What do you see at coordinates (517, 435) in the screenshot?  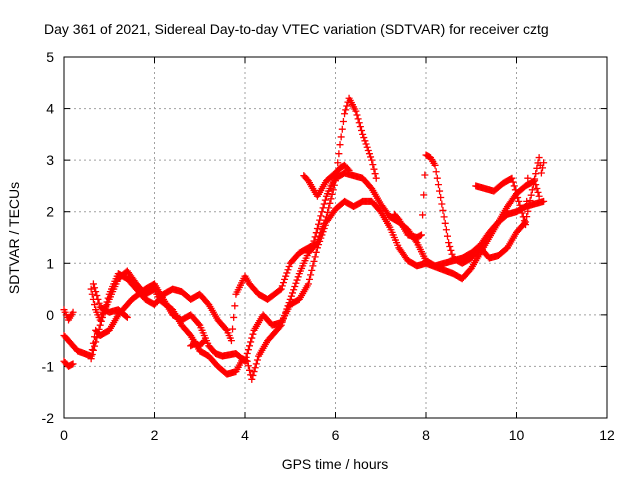 I see `x-tick-label: 10` at bounding box center [517, 435].